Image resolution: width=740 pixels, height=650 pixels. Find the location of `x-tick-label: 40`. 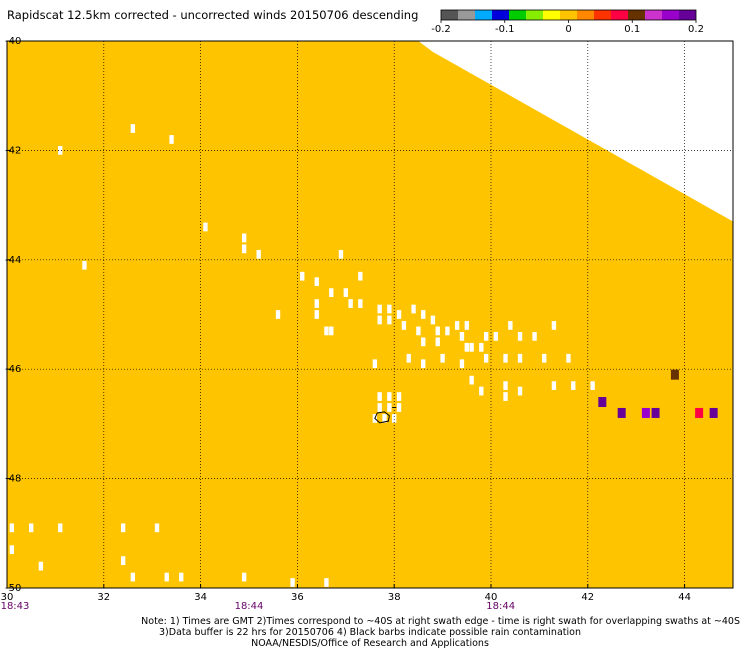

x-tick-label: 40 is located at coordinates (491, 597).